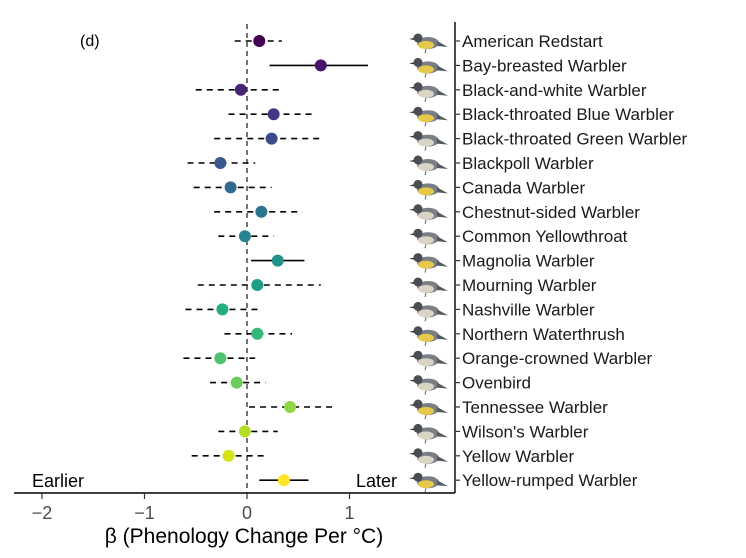 Image resolution: width=746 pixels, height=558 pixels. Describe the element at coordinates (554, 90) in the screenshot. I see `species-label: Black-and-white Warbler` at that location.